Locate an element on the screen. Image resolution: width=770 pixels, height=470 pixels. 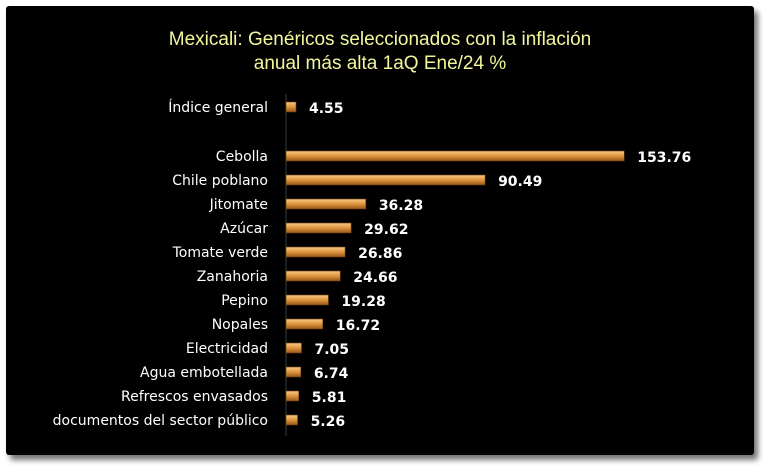
category-label: Zanahoria is located at coordinates (232, 277).